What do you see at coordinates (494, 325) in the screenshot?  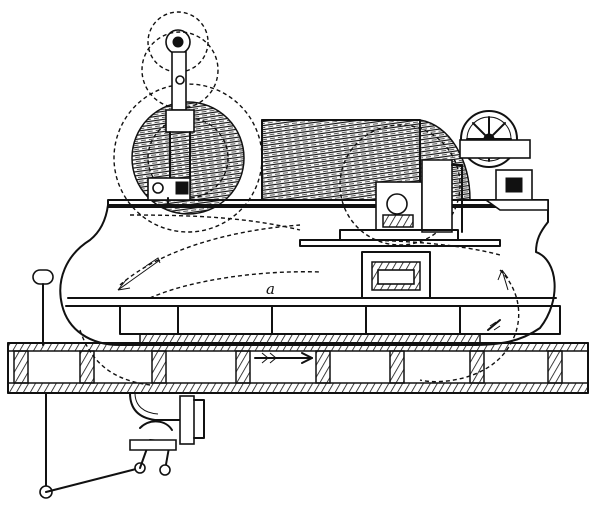 I see `flow-arrow-right-down` at bounding box center [494, 325].